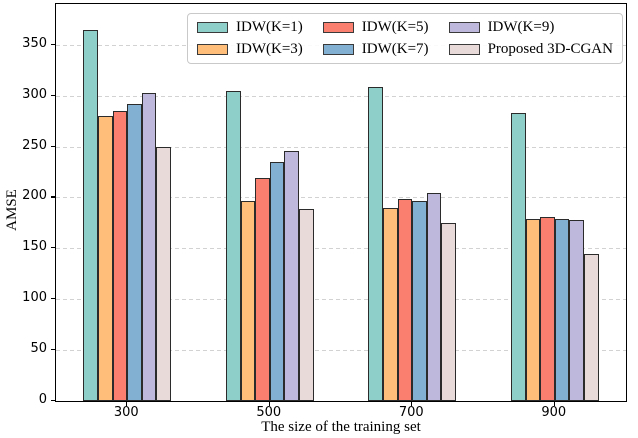 The height and width of the screenshot is (438, 638). I want to click on legend-label-proposed-3d-cgan: Proposed 3D-CGAN, so click(550, 49).